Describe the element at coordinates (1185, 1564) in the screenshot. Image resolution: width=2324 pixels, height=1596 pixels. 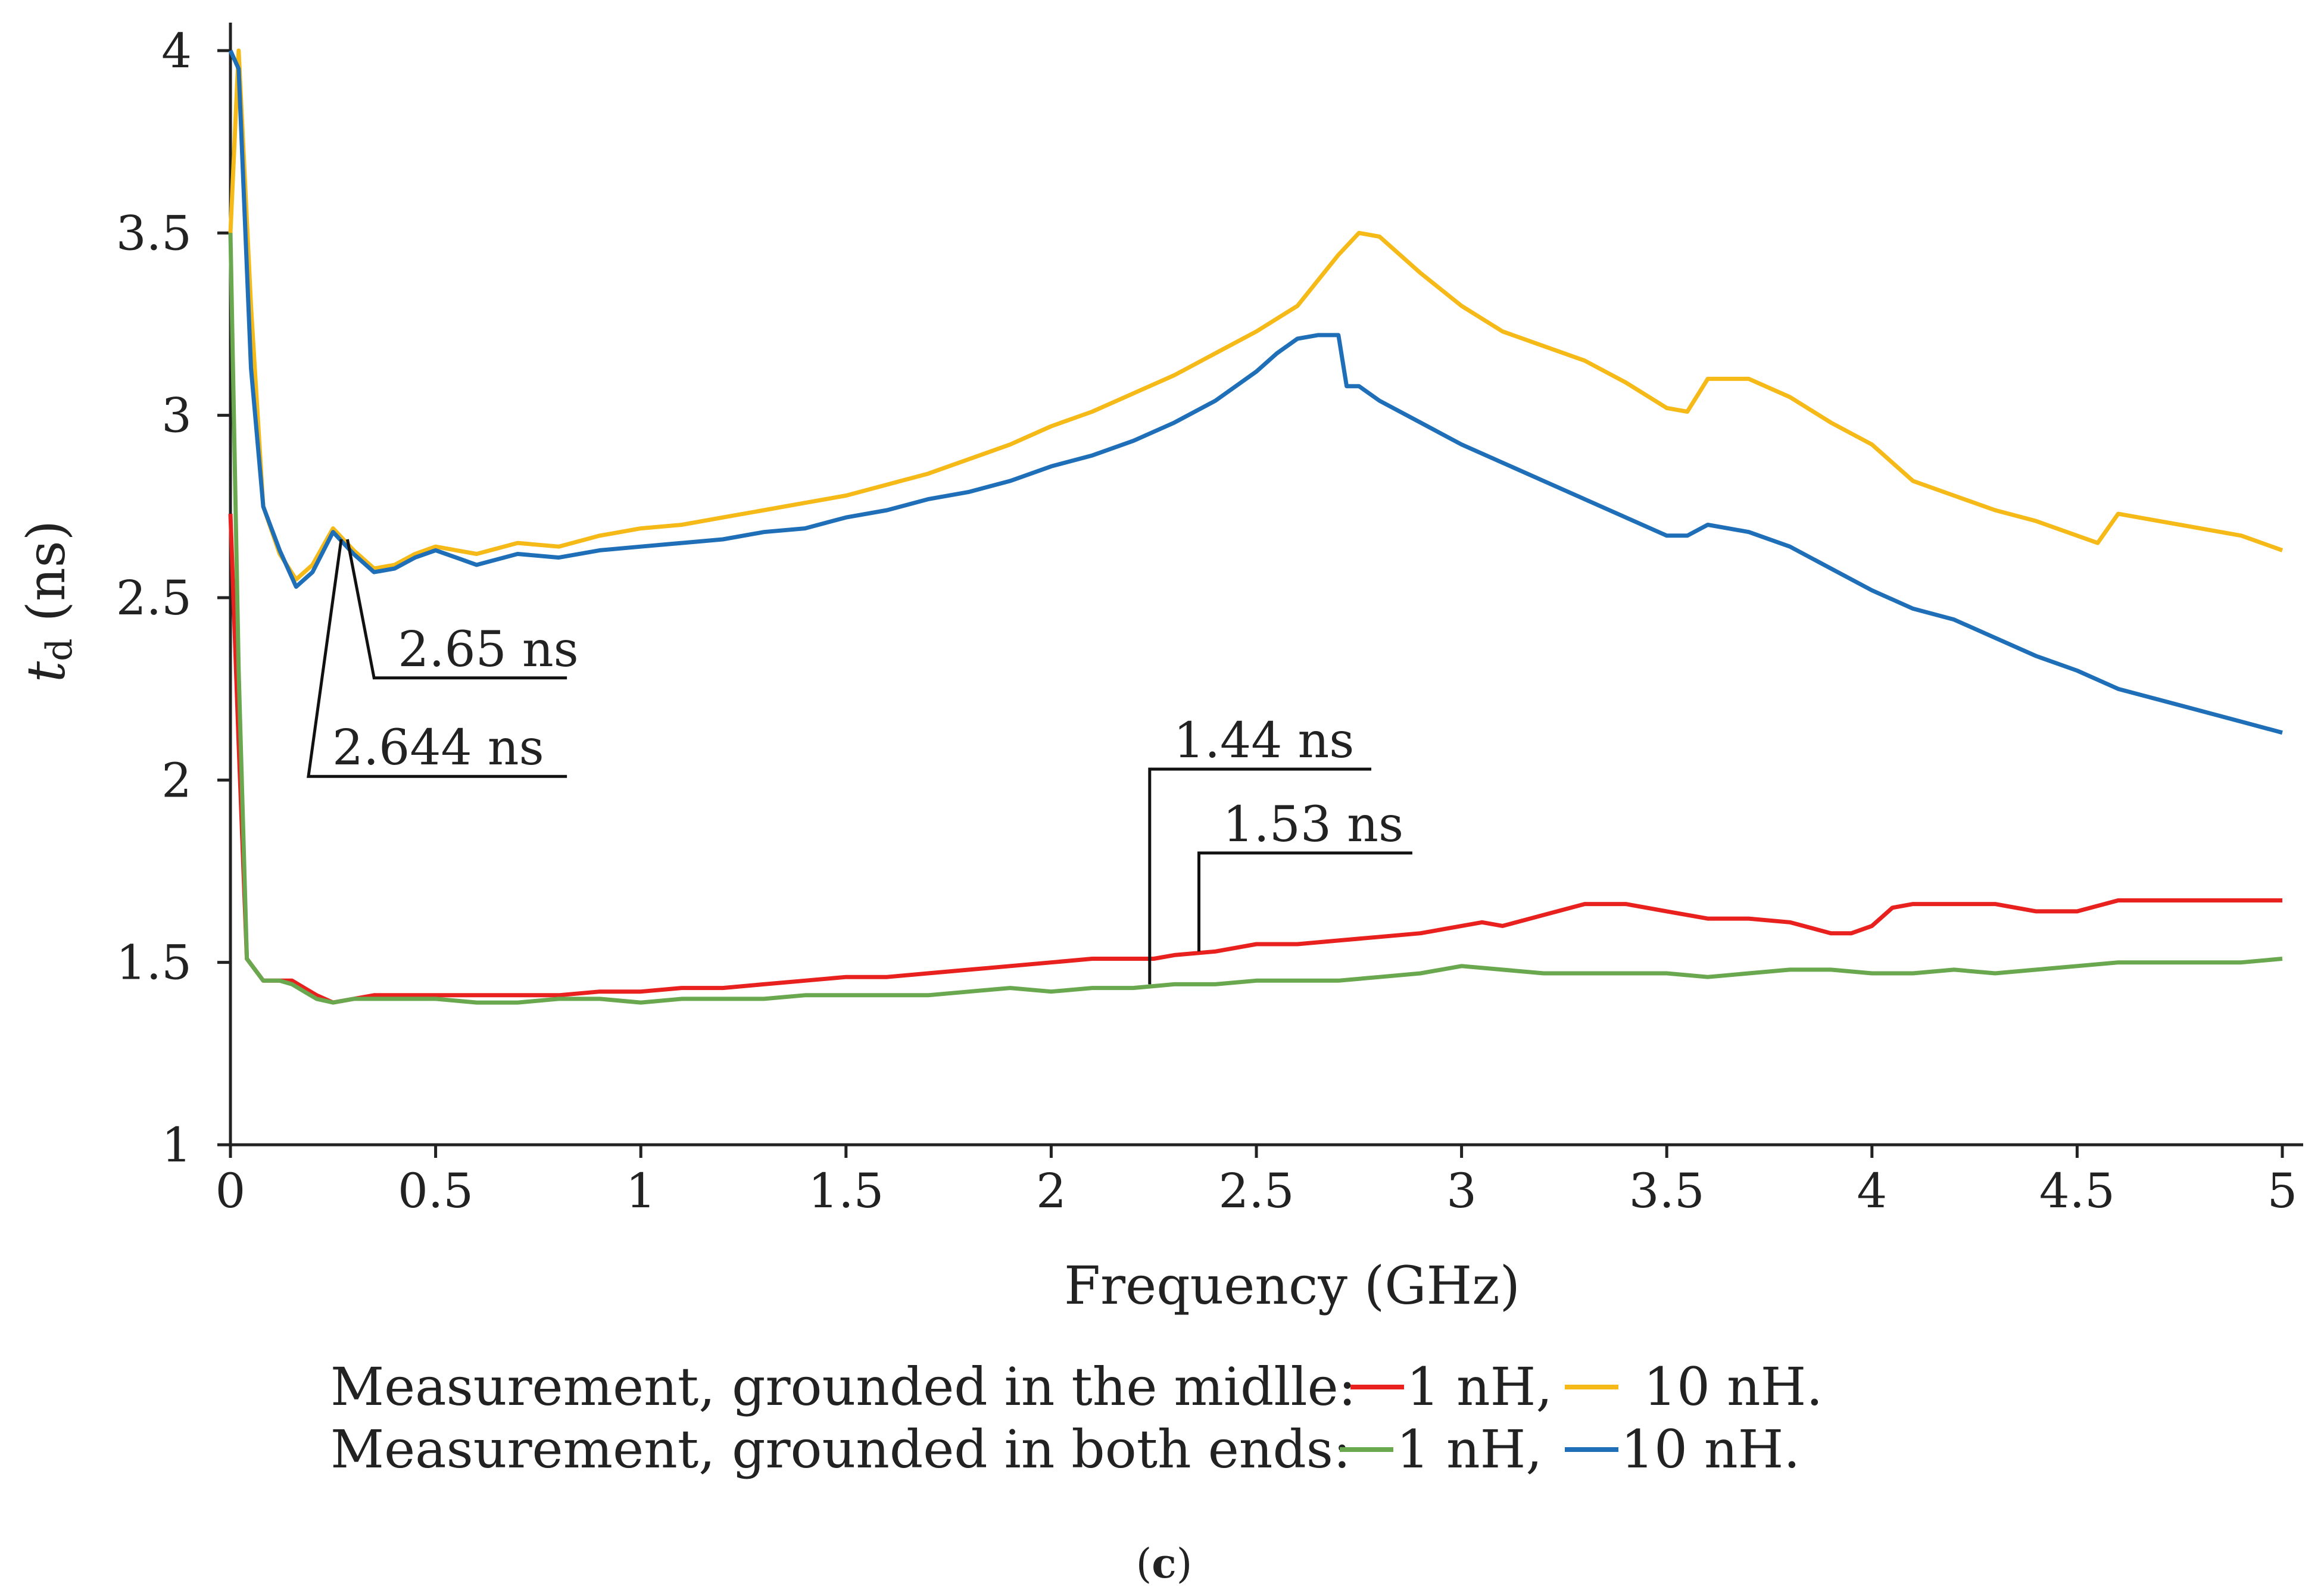
I see `caption-close: )` at that location.